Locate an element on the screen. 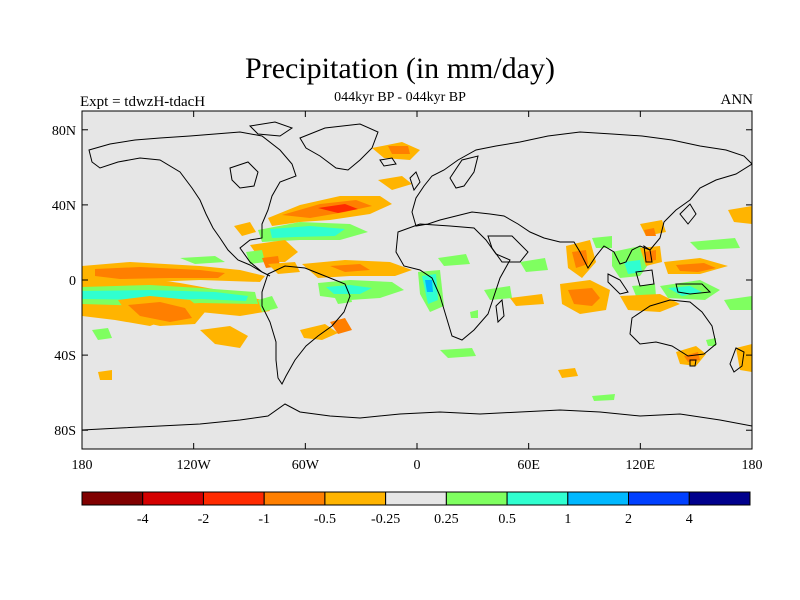 This screenshot has width=800, height=600. coastline-africa is located at coordinates (453, 282).